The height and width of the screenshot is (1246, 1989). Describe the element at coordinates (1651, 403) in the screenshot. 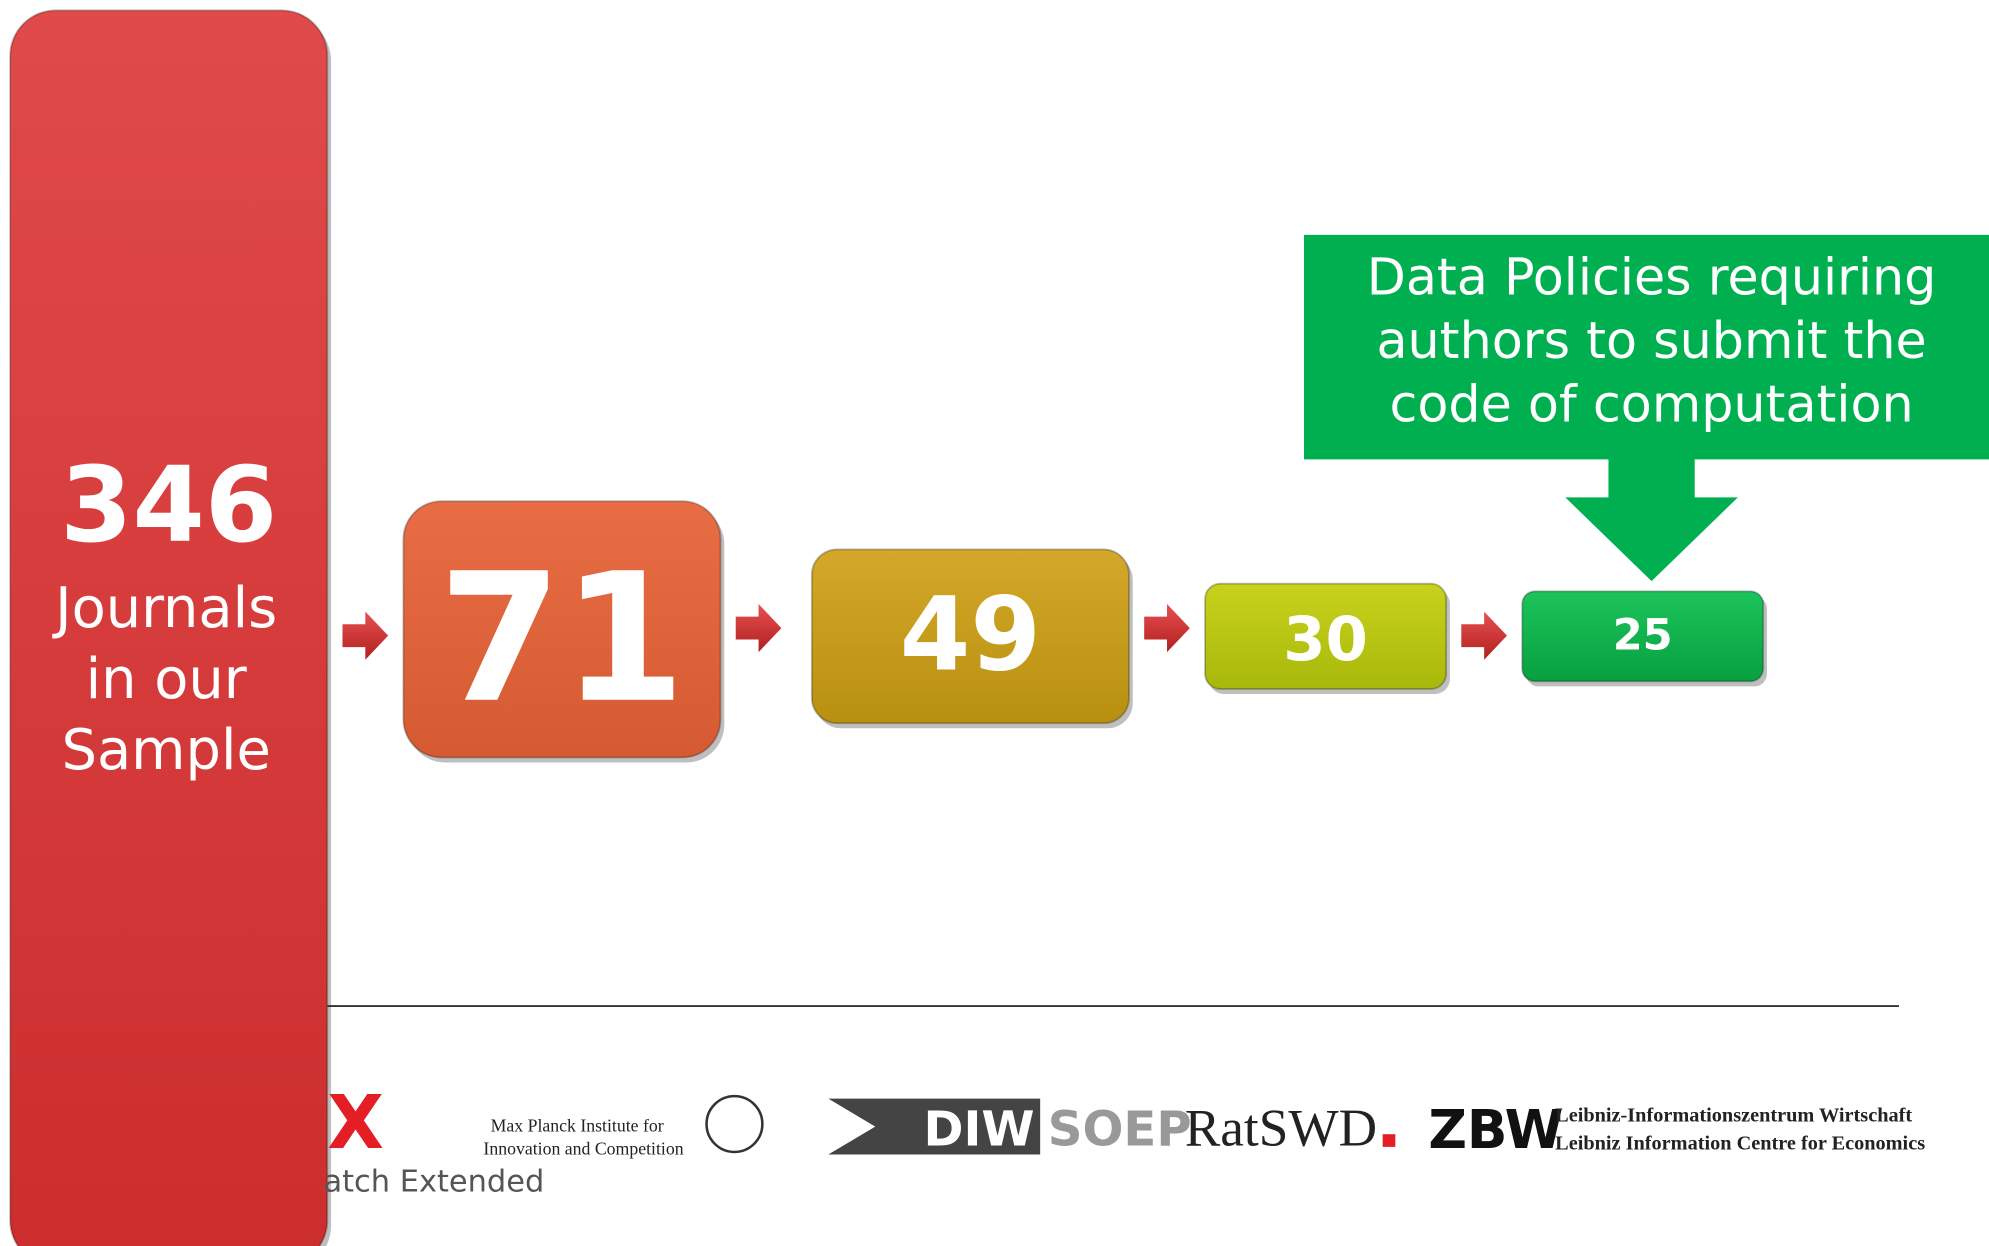

I see `callout-text: code of computation` at that location.